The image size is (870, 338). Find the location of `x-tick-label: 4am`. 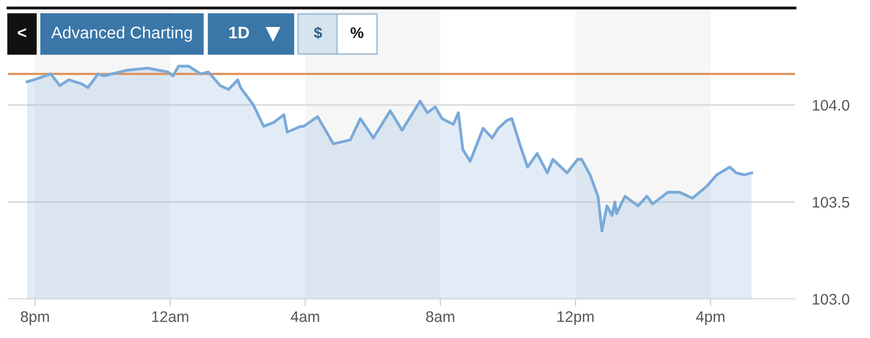

x-tick-label: 4am is located at coordinates (305, 316).